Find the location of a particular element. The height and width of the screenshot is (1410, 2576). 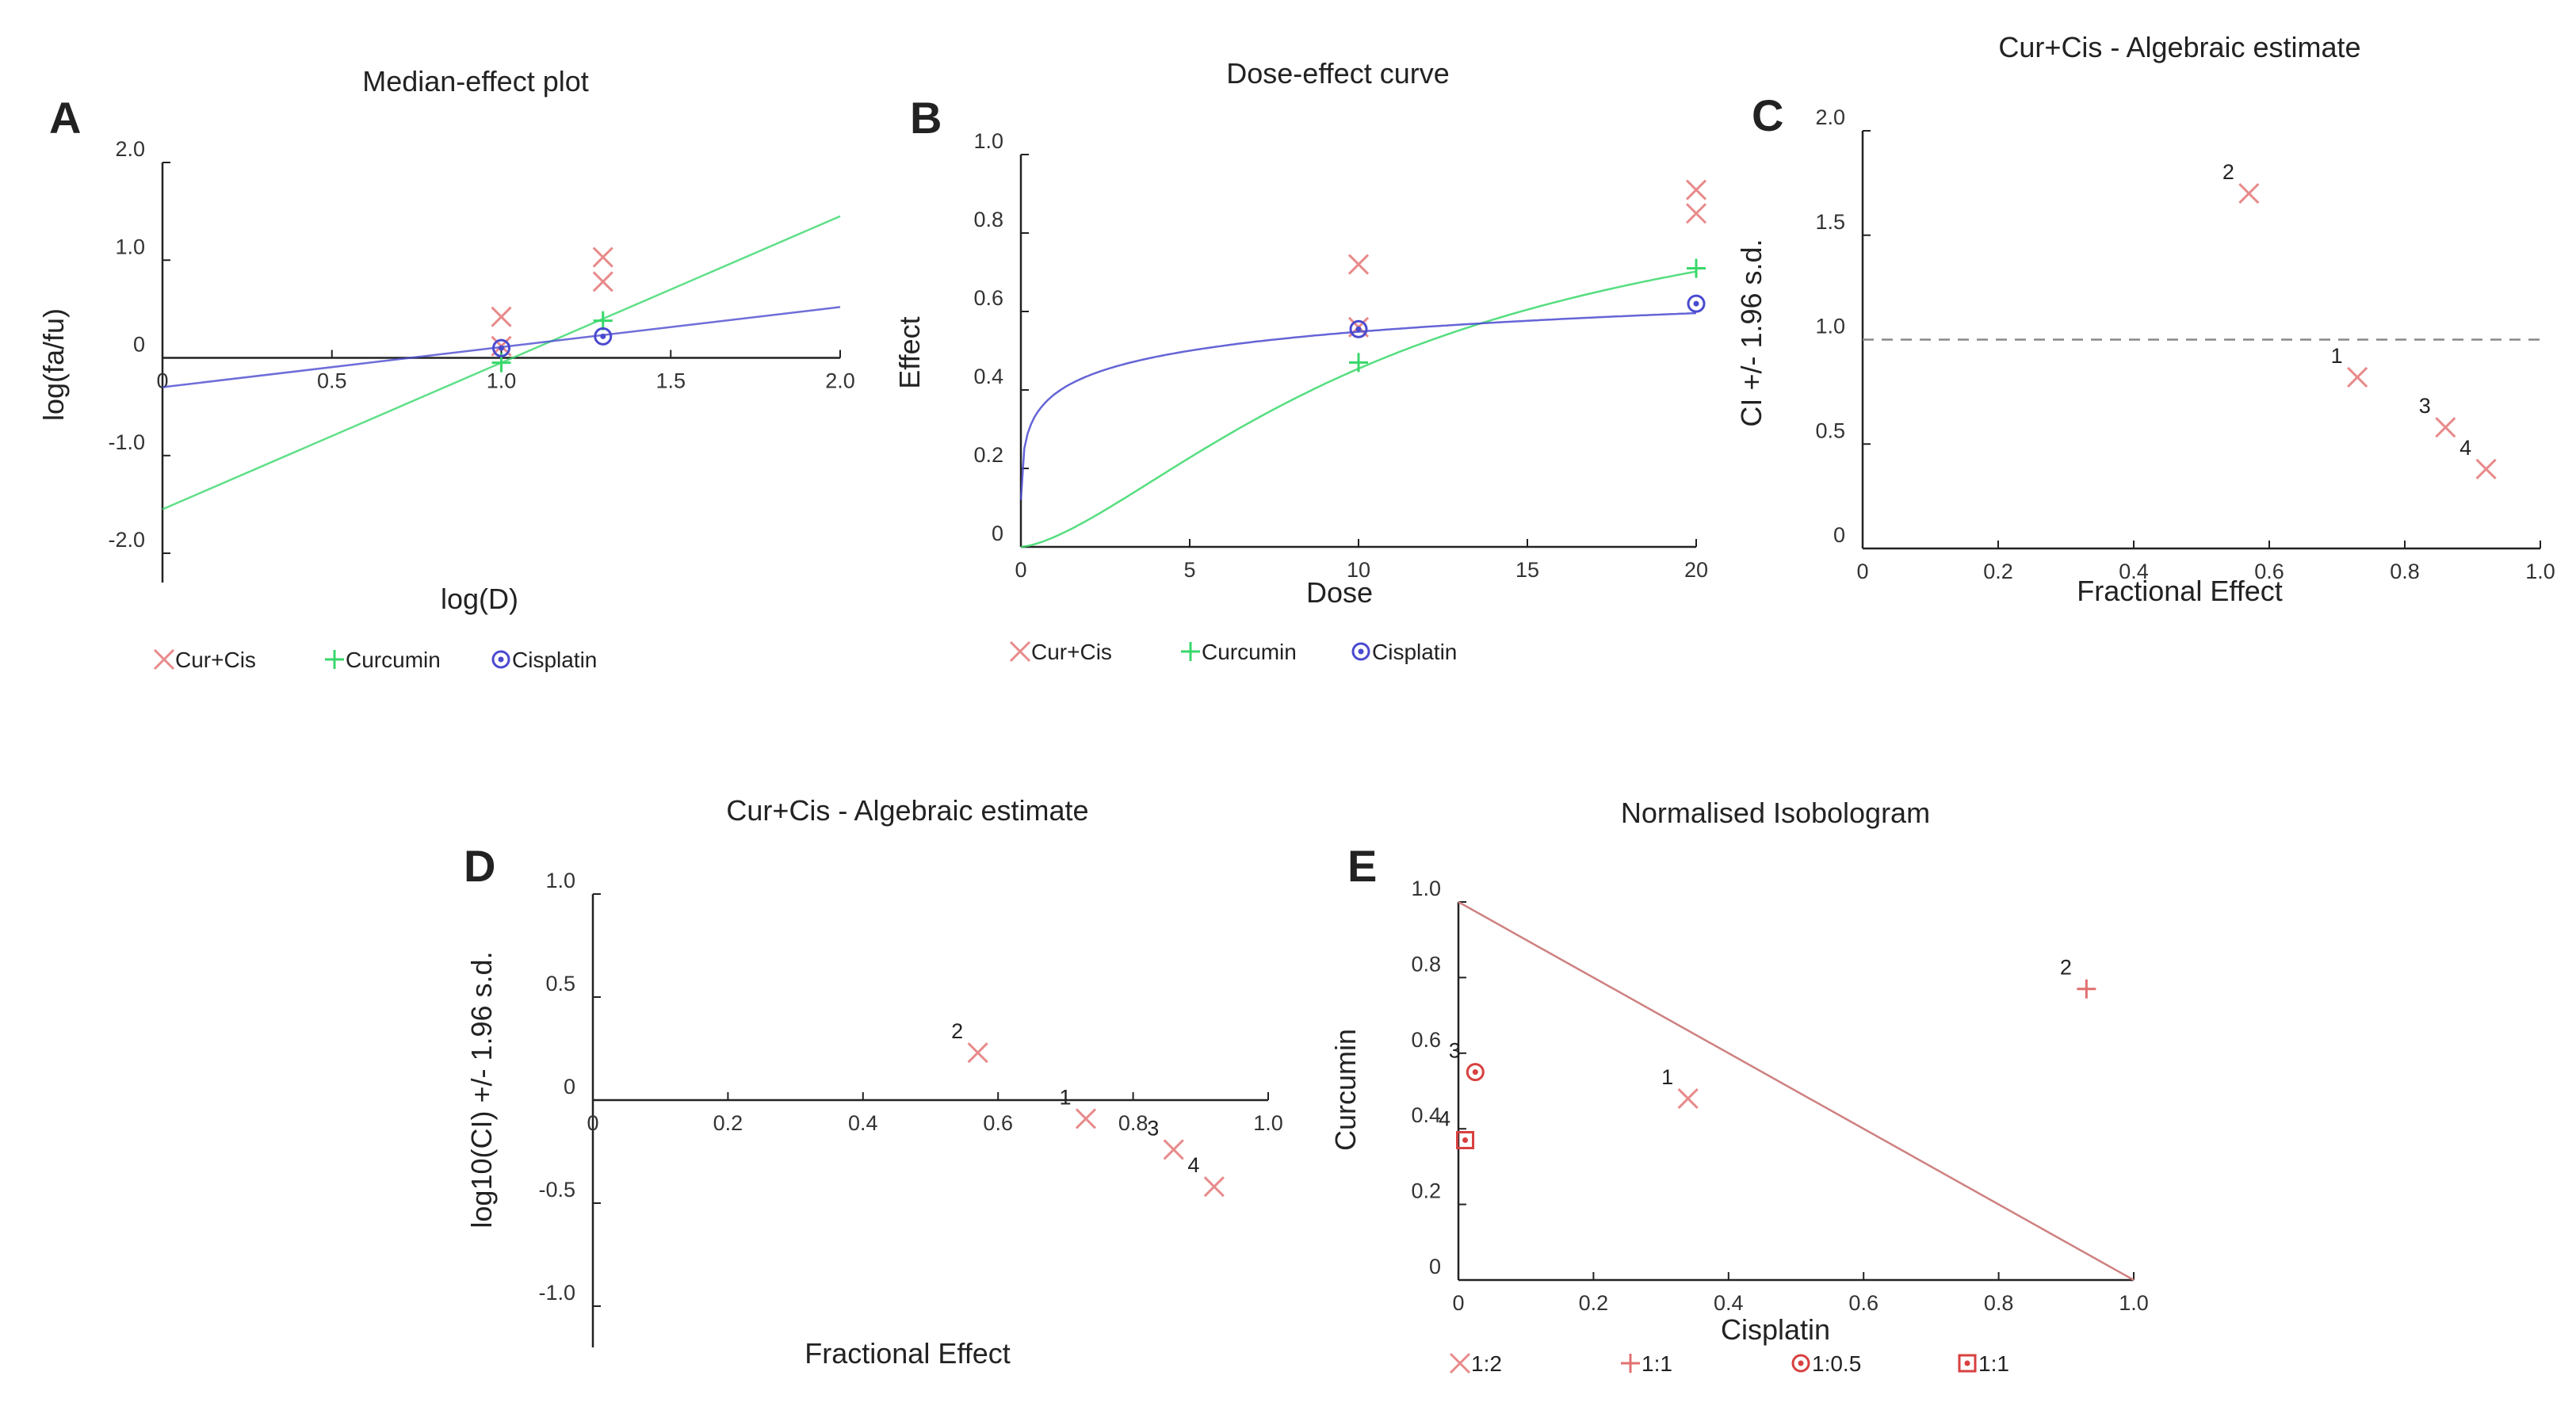

legend-entry-cisplatin: Cisplatin is located at coordinates (544, 660).